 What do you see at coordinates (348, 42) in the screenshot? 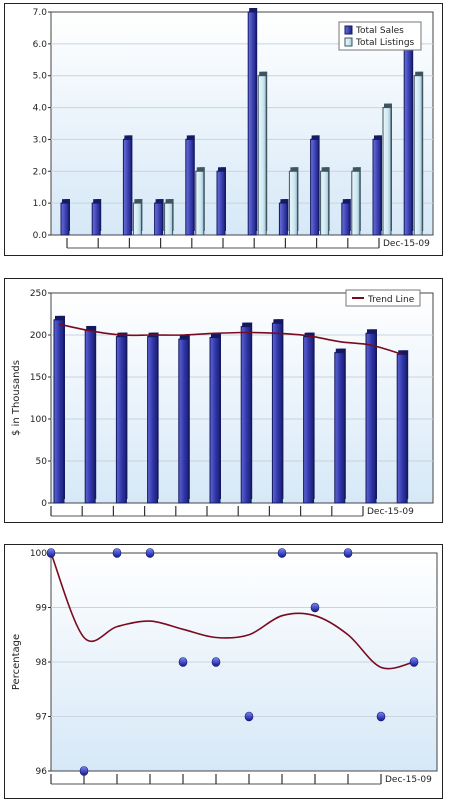
I see `legend-swatch-listings` at bounding box center [348, 42].